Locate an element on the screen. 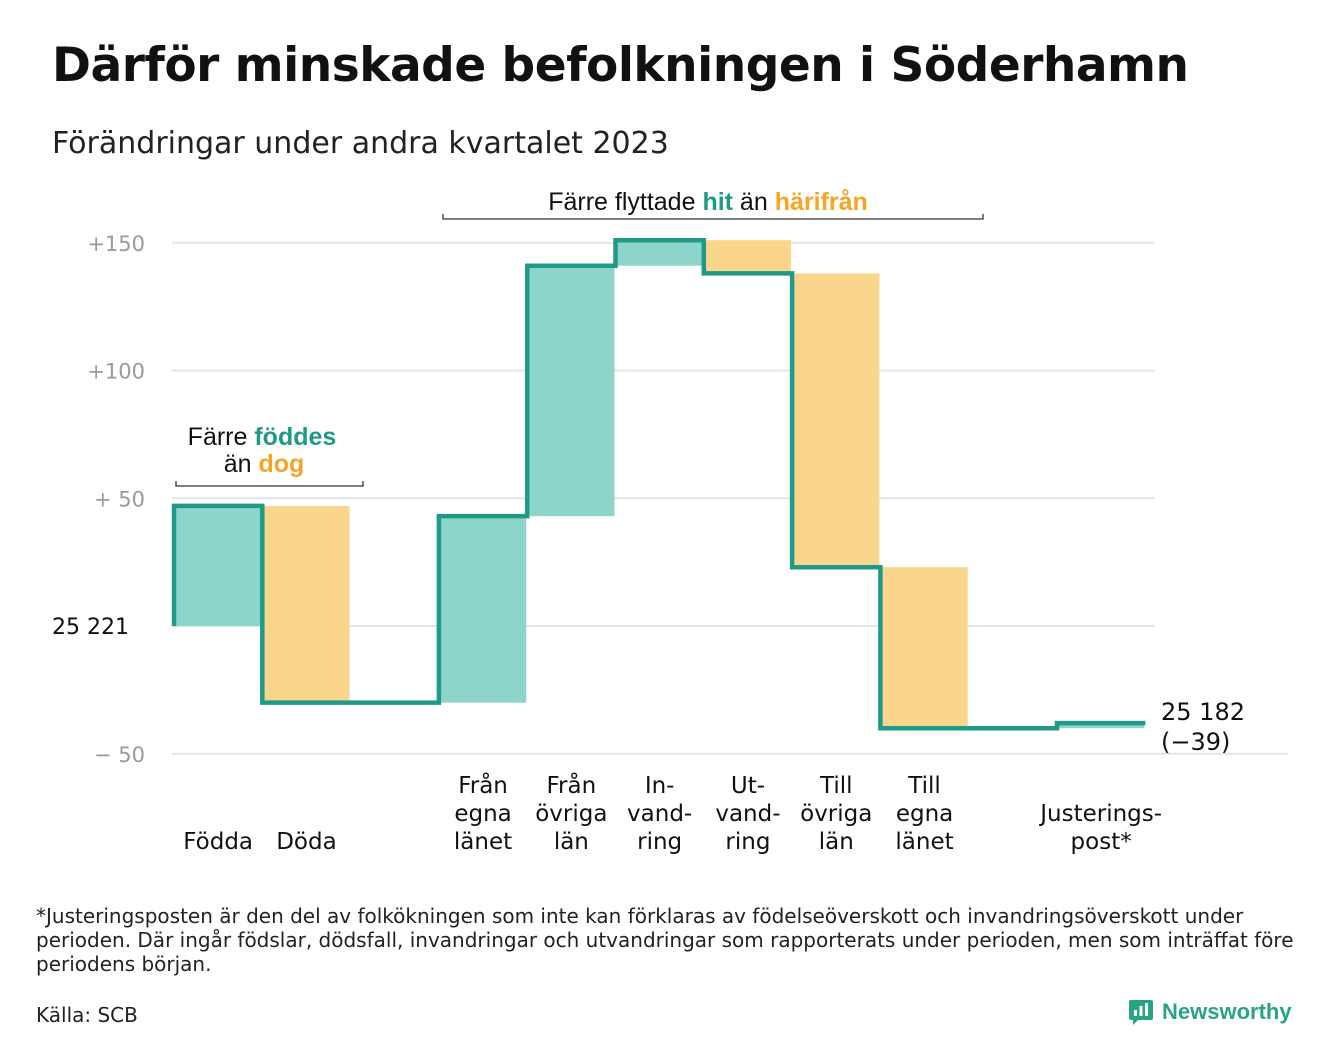 This screenshot has height=1060, width=1340. chart-subtitle: Förändringar under andra kvartalet 2023 is located at coordinates (360, 143).